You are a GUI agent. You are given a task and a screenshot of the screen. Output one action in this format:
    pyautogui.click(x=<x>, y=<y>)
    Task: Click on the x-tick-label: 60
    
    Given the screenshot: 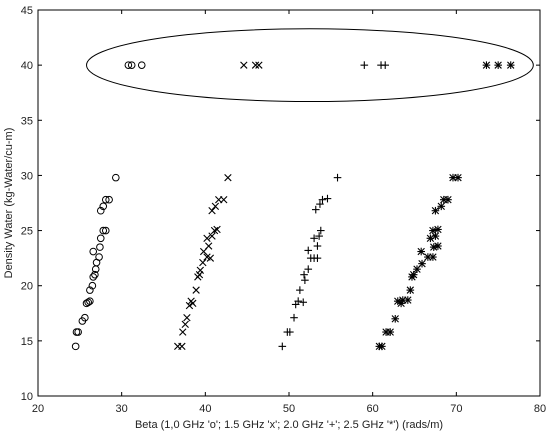 What is the action you would take?
    pyautogui.click(x=373, y=409)
    